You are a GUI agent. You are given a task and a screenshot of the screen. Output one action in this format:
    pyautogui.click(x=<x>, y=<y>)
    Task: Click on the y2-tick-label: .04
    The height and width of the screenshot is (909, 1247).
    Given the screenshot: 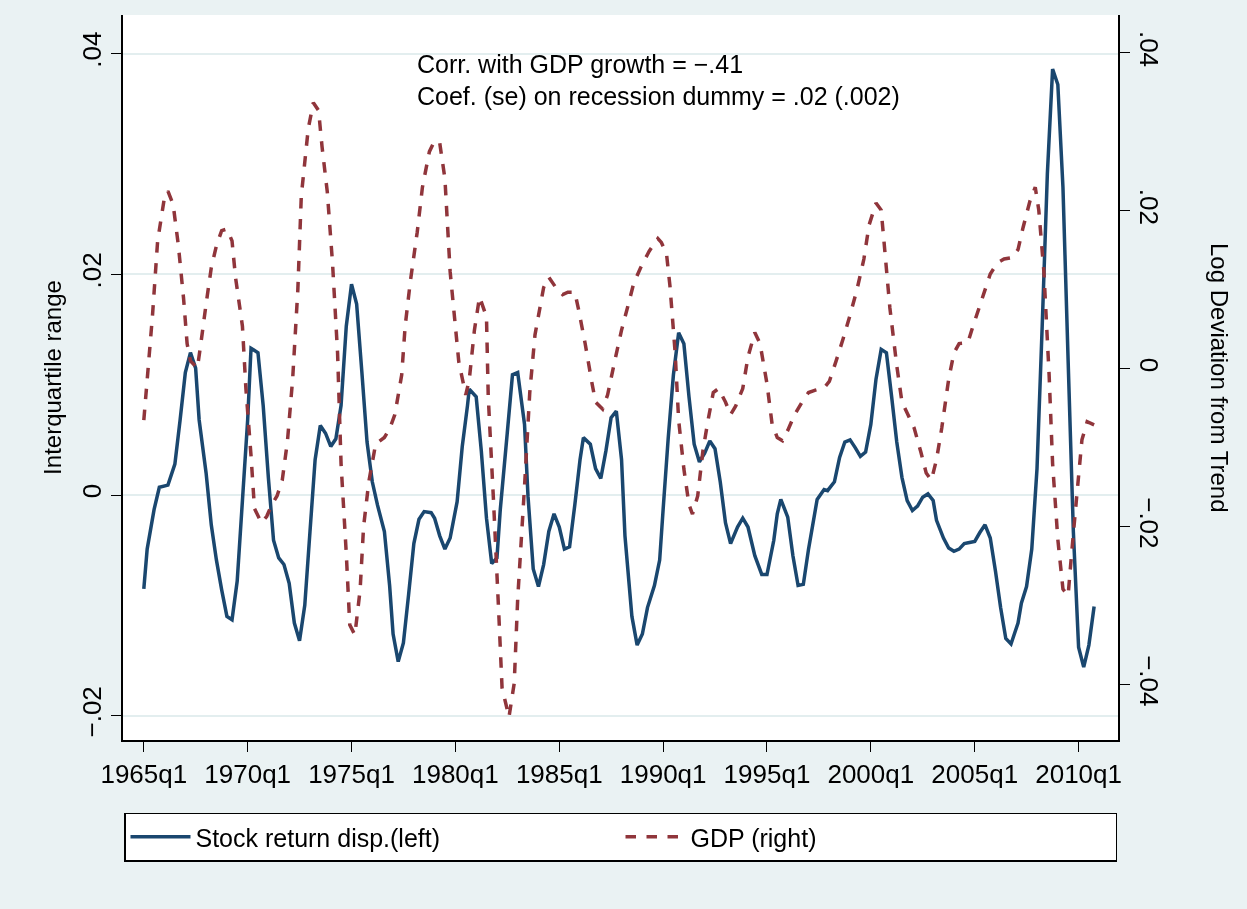 What is the action you would take?
    pyautogui.click(x=1149, y=49)
    